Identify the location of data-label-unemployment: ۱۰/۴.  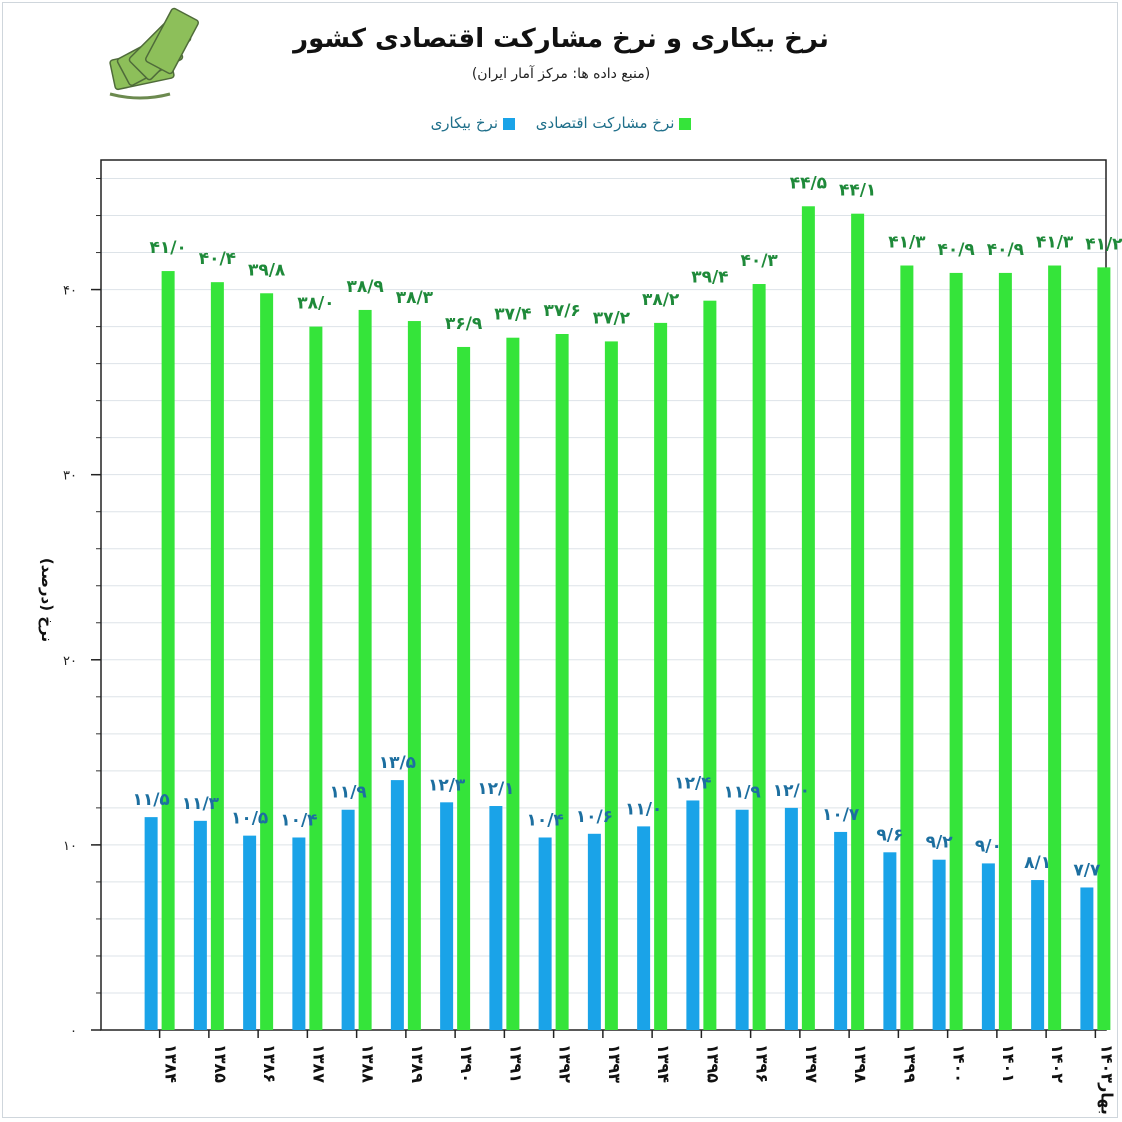
(544, 820).